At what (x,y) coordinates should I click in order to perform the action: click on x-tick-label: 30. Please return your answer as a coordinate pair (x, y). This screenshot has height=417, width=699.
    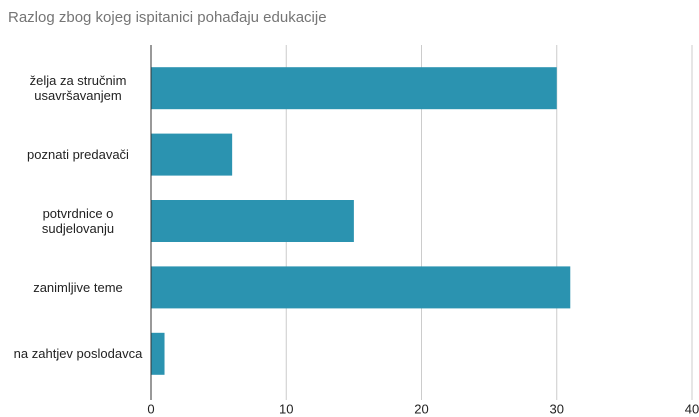
    Looking at the image, I should click on (557, 408).